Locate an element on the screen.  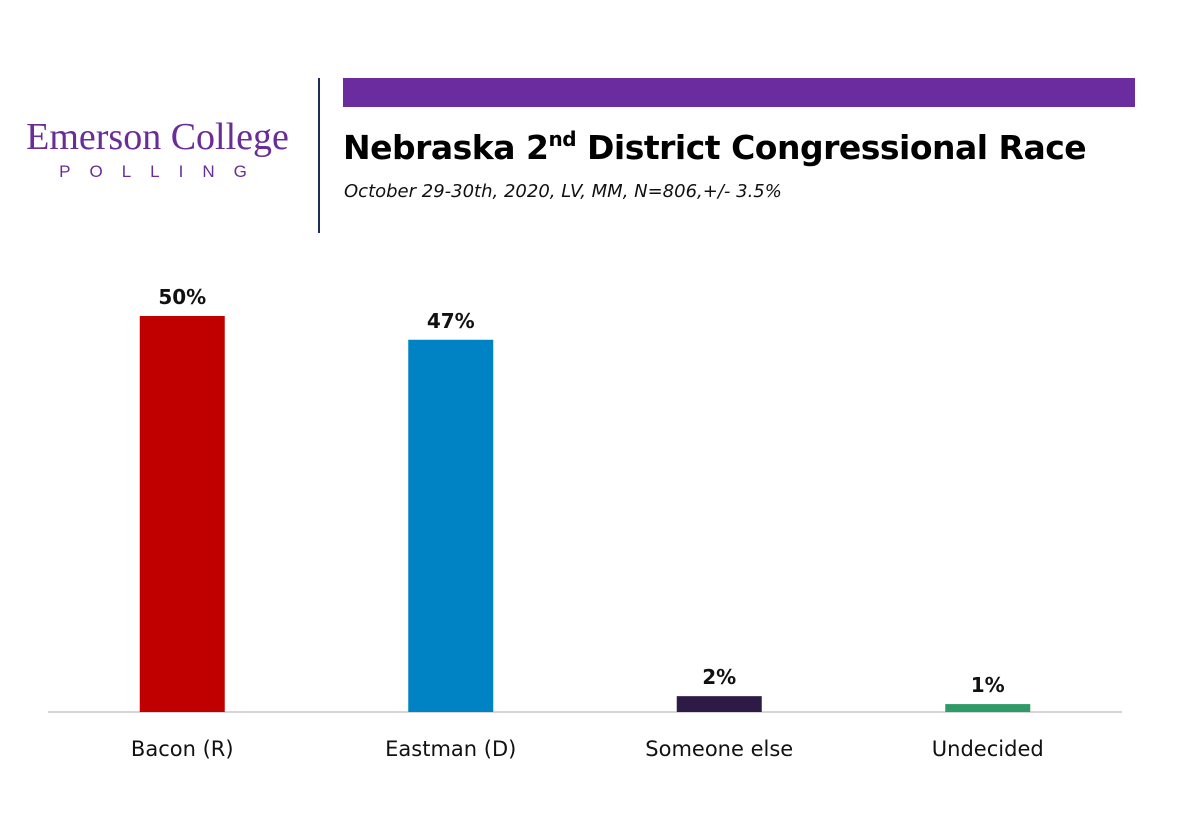
category-label-0: Bacon (R) is located at coordinates (182, 749).